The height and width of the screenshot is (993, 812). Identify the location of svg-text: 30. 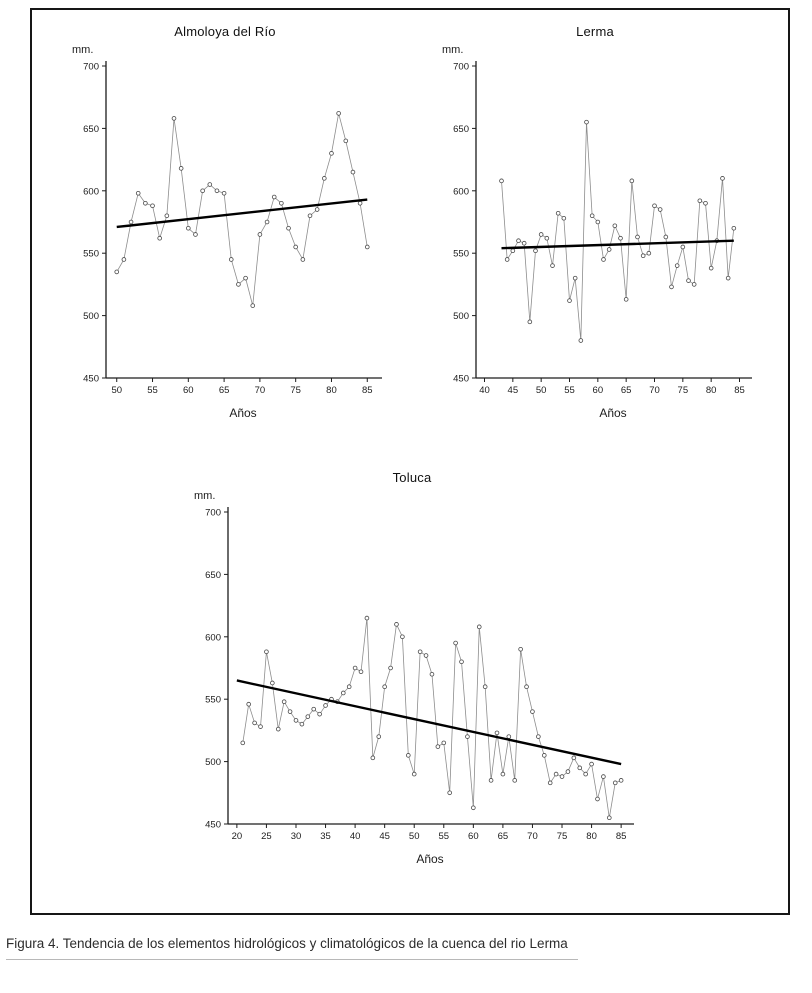
(296, 836).